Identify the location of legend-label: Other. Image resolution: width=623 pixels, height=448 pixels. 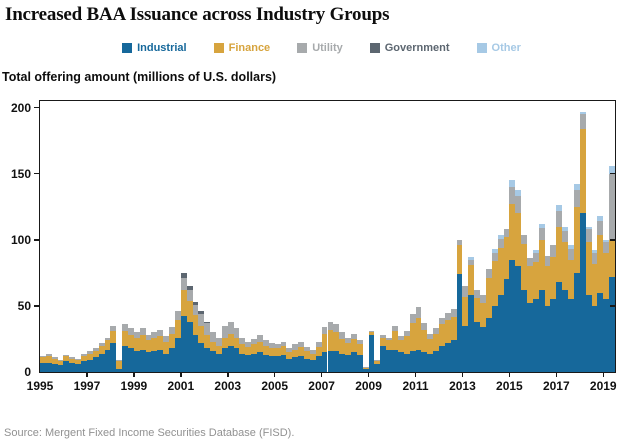
(506, 48).